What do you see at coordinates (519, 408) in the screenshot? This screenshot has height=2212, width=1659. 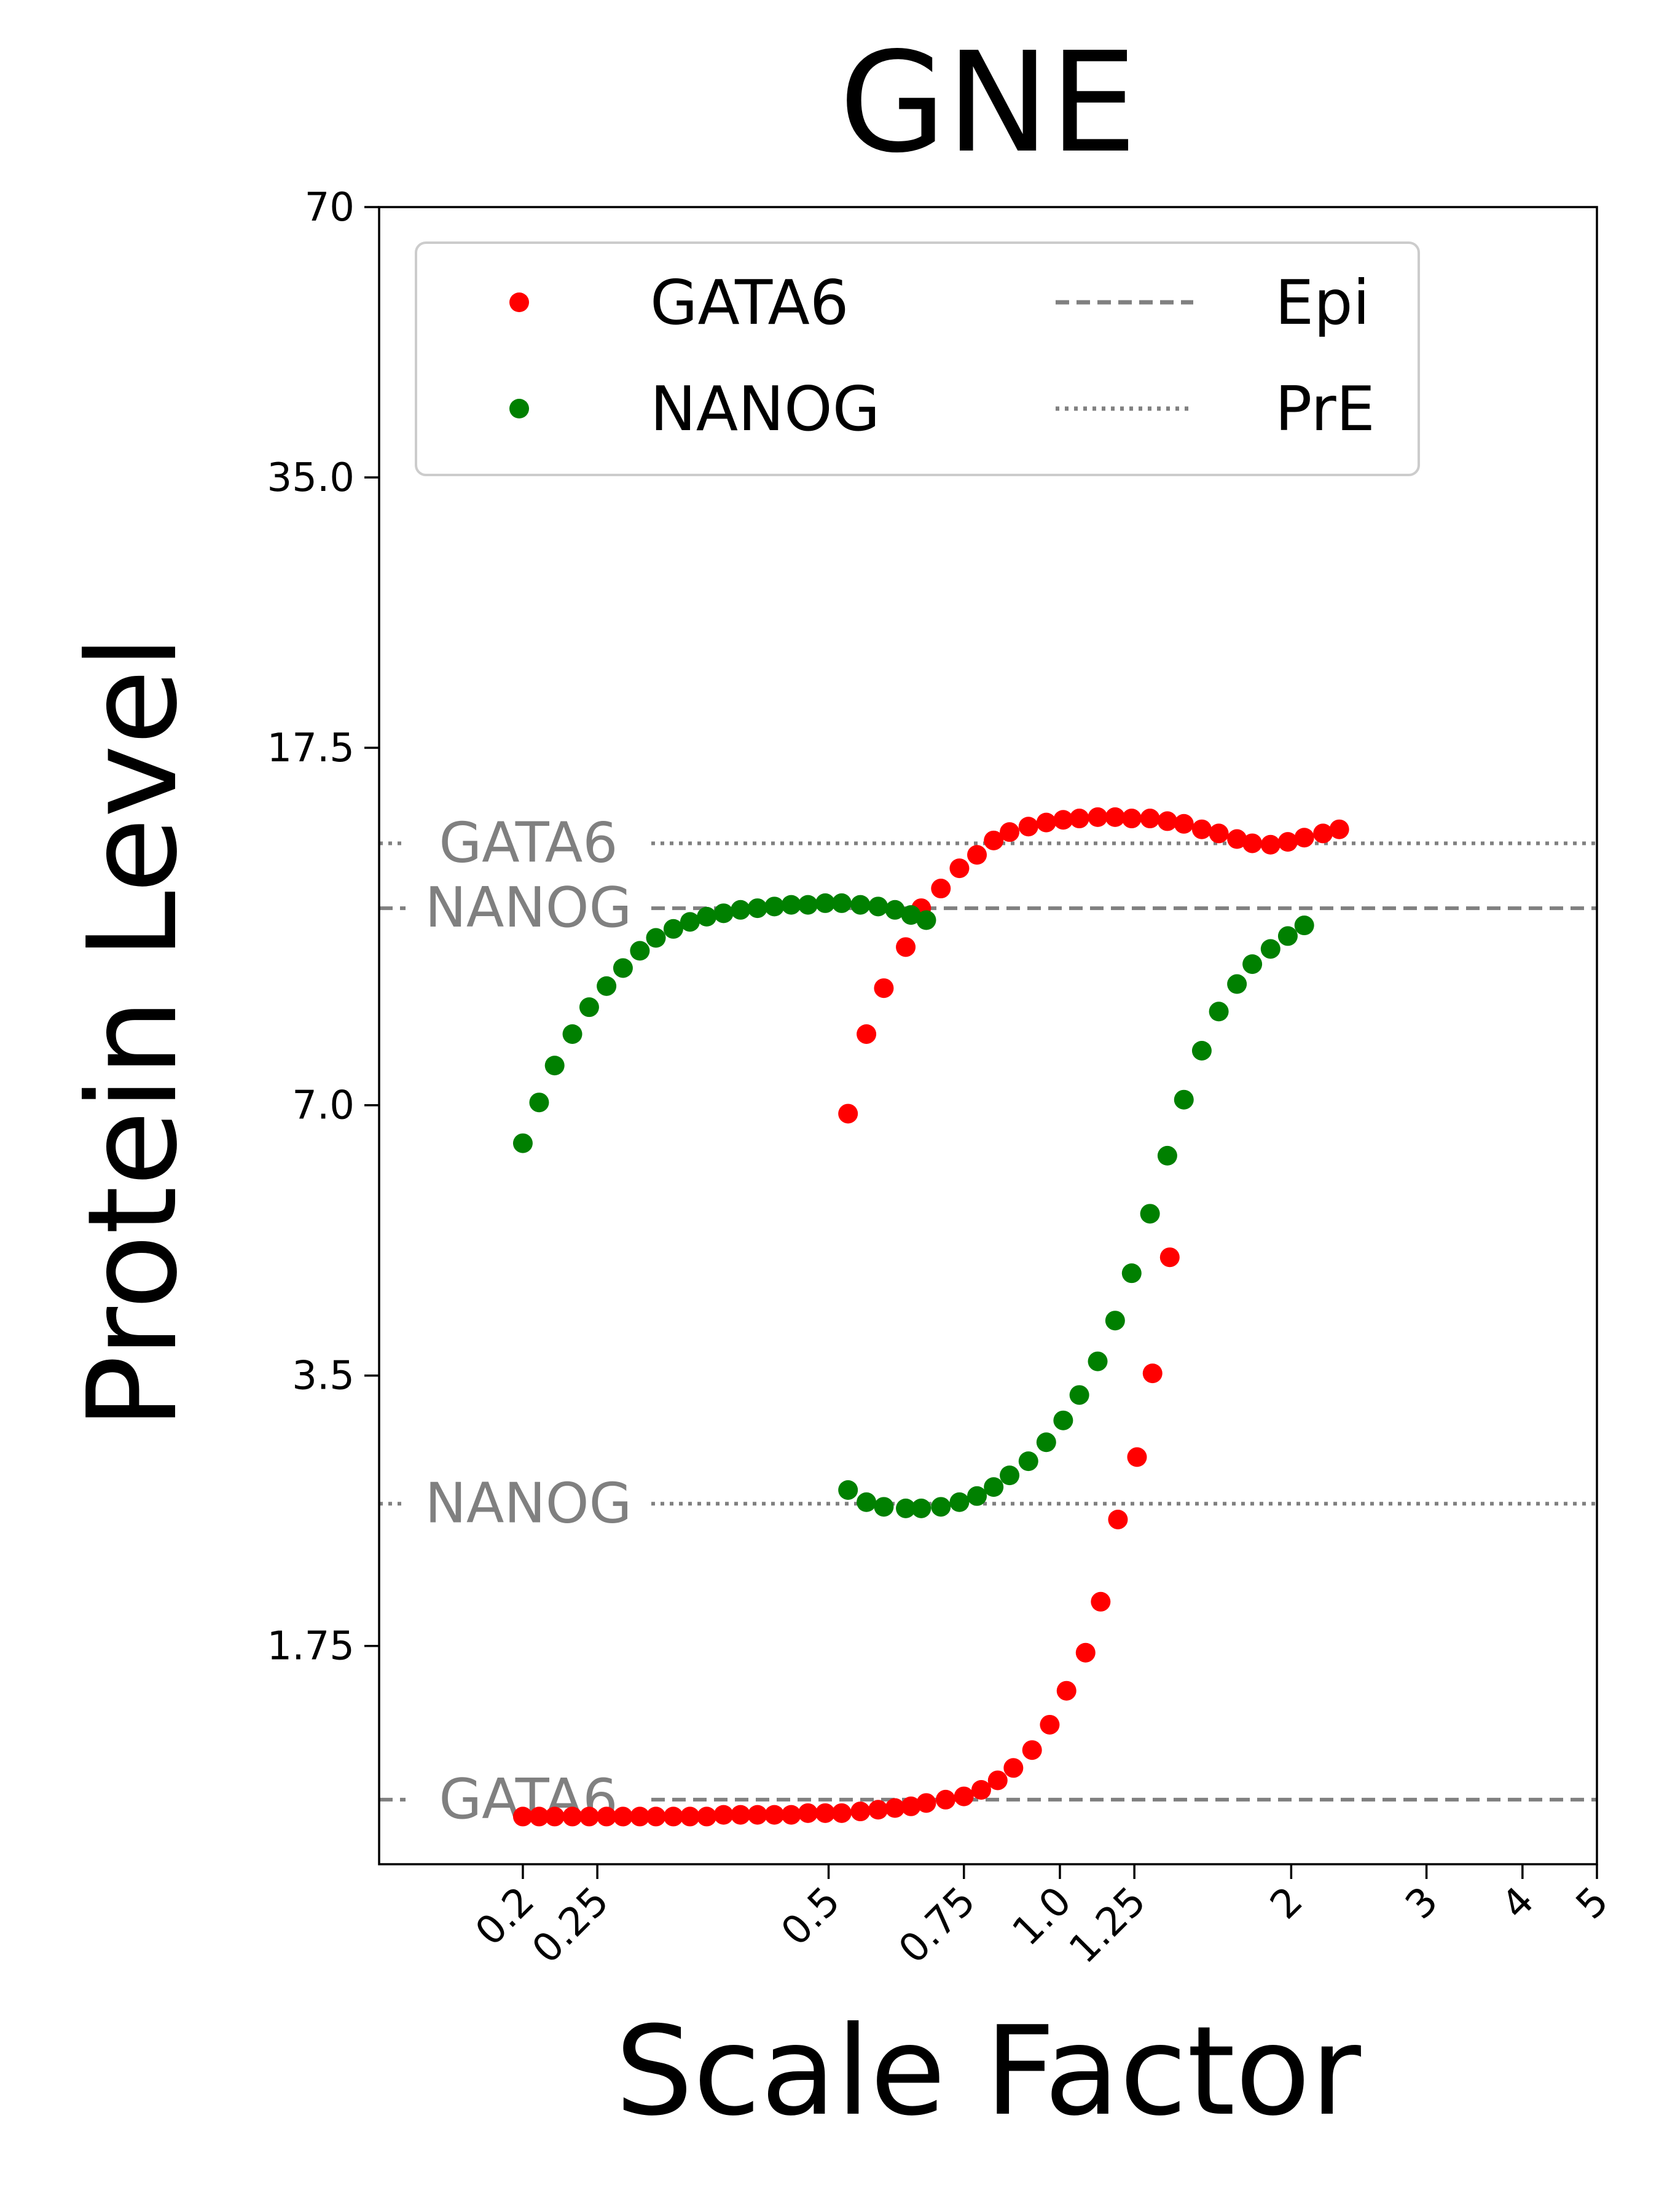 I see `legend-marker-nanog` at bounding box center [519, 408].